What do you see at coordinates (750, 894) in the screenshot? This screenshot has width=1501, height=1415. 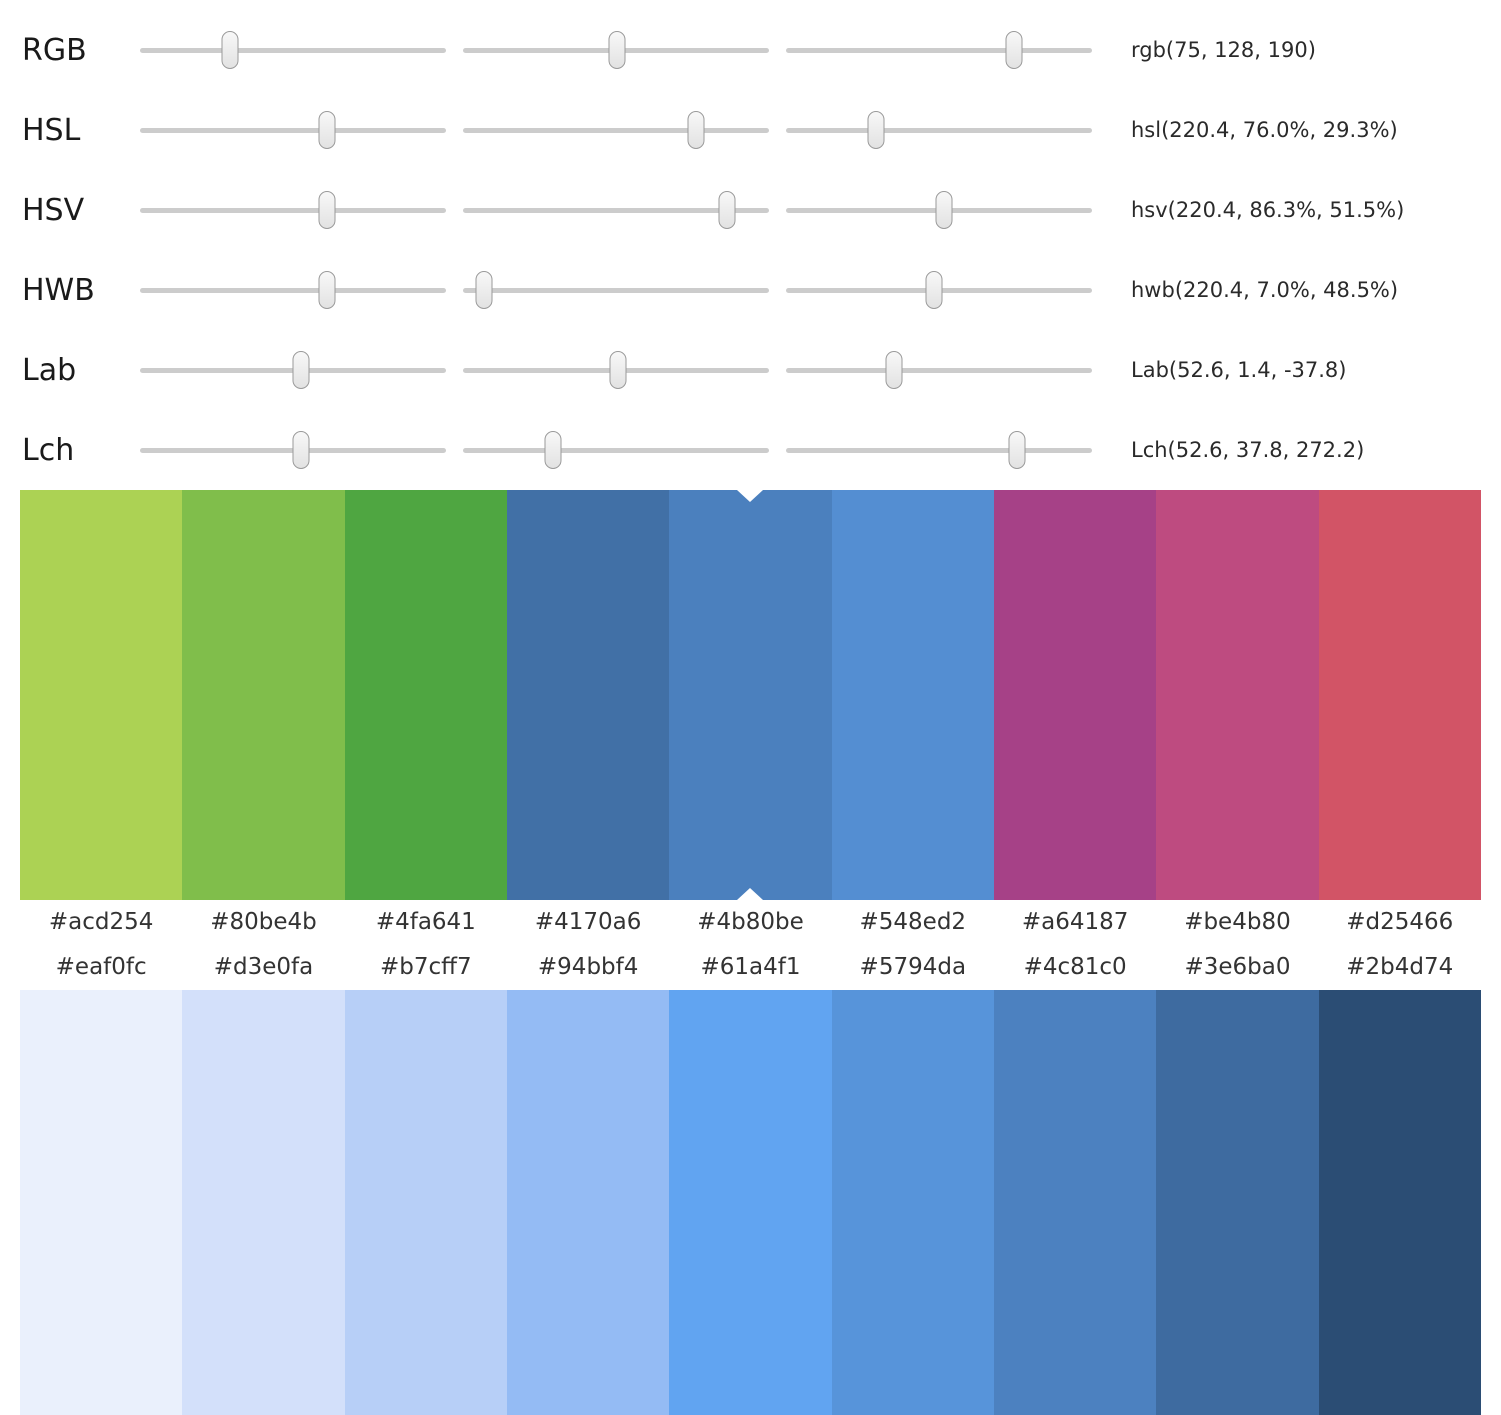 I see `selection-notch-bottom-icon` at bounding box center [750, 894].